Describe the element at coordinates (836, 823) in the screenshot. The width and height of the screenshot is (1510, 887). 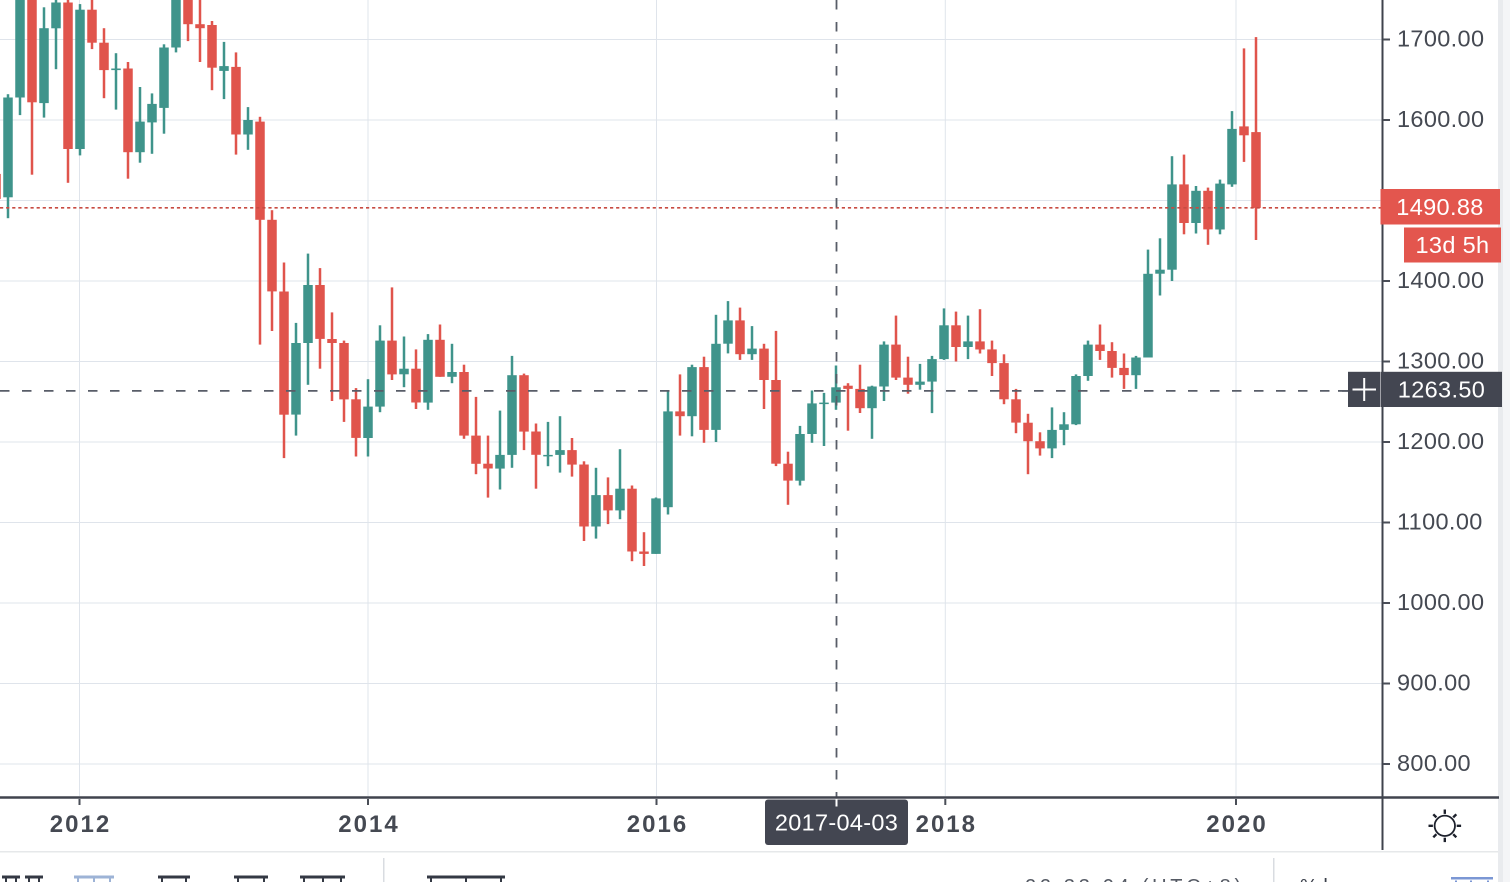
I see `svg-text: 2017-04-03` at that location.